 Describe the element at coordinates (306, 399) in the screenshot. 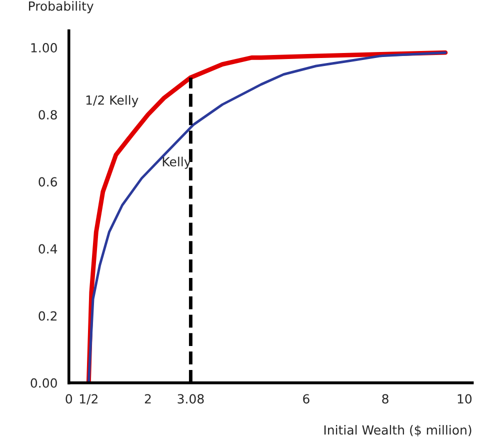

I see `x-tick-label: 6` at that location.